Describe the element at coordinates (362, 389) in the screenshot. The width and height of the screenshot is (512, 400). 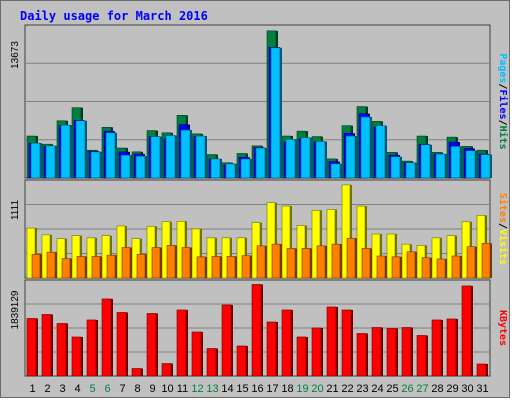
I see `day-label: 23` at that location.